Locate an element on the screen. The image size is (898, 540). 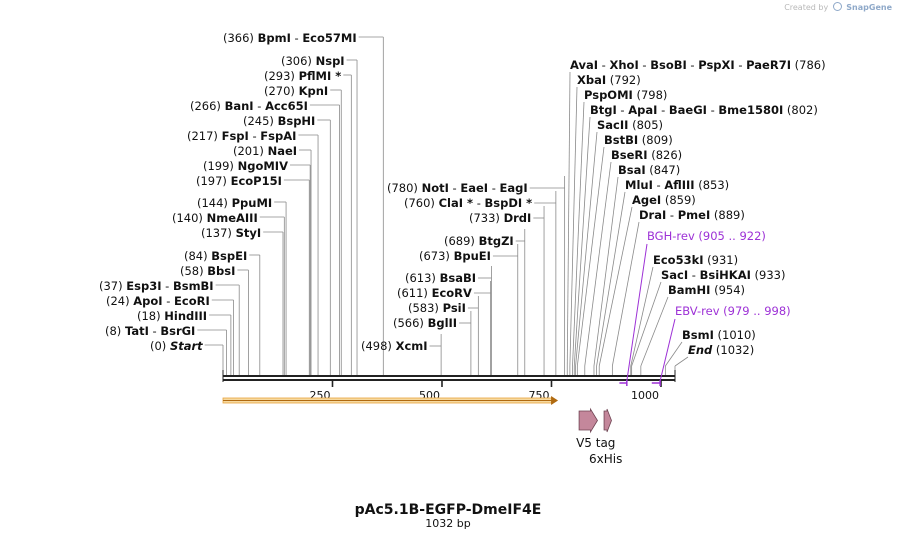
site-label-apoi: (24) ApoI - EcoRI is located at coordinates (158, 301).